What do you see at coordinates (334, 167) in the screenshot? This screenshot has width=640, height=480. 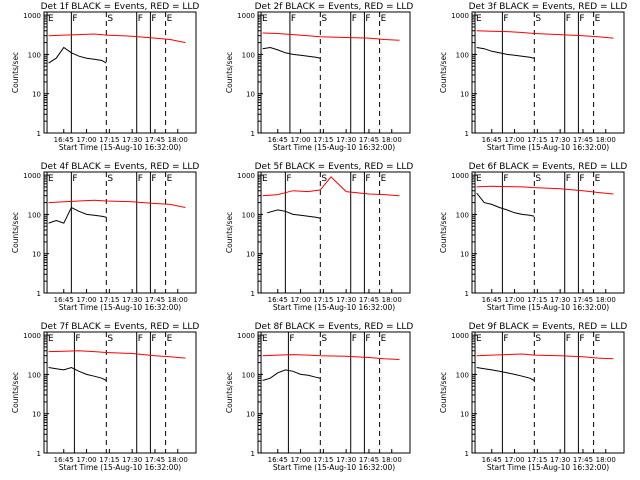 I see `chart-title: Det 5f BLACK = Events, RED = LLD` at bounding box center [334, 167].